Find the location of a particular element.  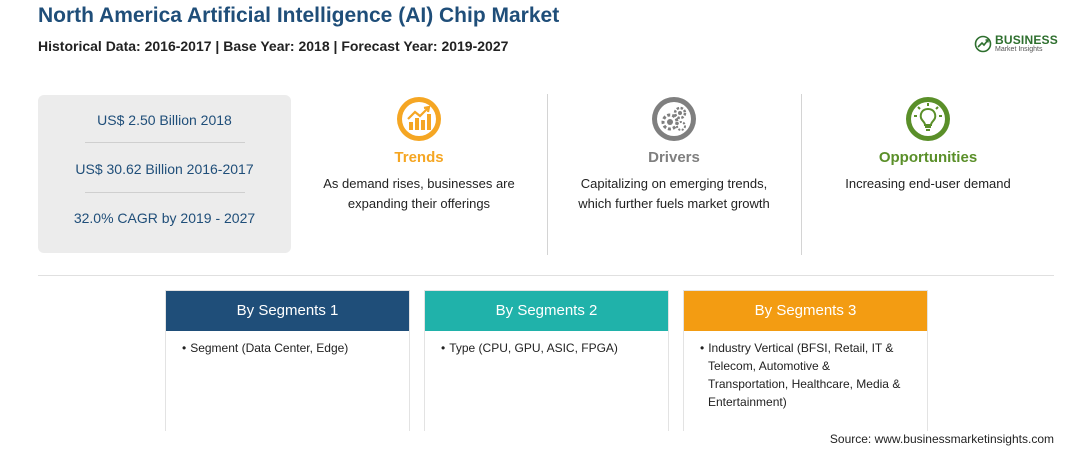

segment-item-text: Type (CPU, GPU, ASIC, FPGA) is located at coordinates (533, 348).